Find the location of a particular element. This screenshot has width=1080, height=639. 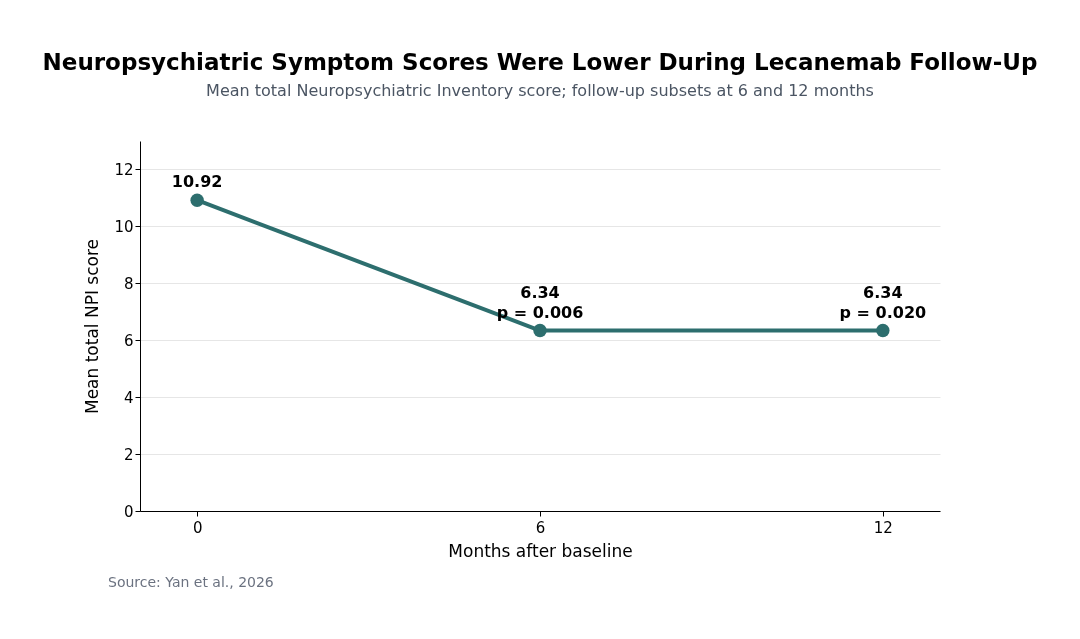

y-tick-label: 10 is located at coordinates (124, 226).